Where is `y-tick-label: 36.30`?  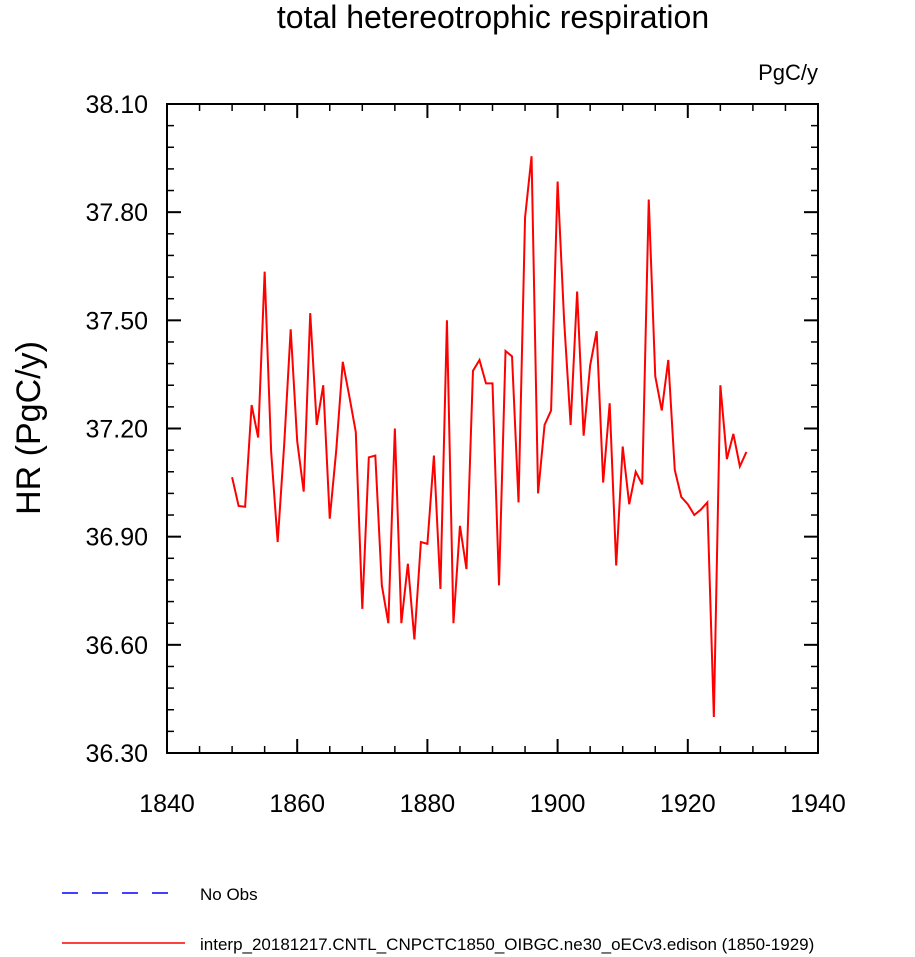 y-tick-label: 36.30 is located at coordinates (116, 754).